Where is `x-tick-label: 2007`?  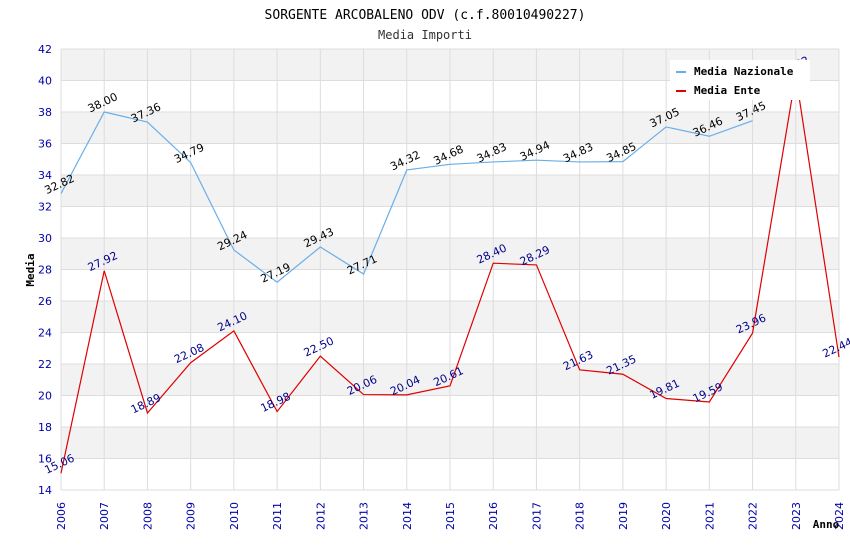 x-tick-label: 2007 is located at coordinates (104, 516).